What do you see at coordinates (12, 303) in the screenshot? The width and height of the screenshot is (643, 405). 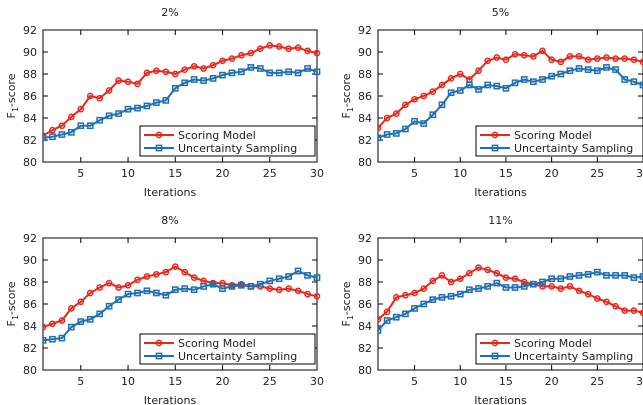 I see `y-axis-title: F1-score` at bounding box center [12, 303].